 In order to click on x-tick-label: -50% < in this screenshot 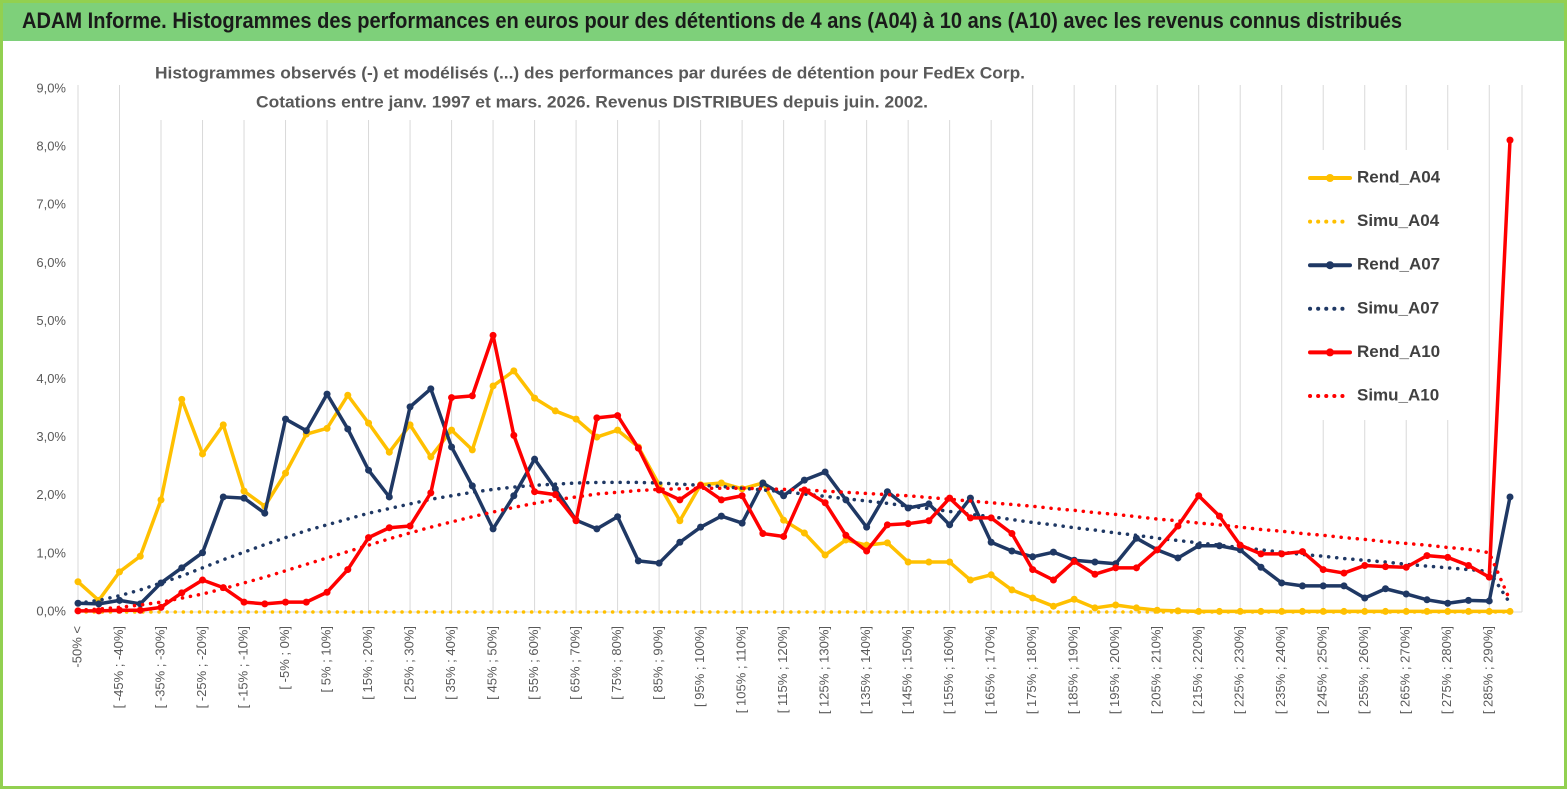, I will do `click(76, 647)`.